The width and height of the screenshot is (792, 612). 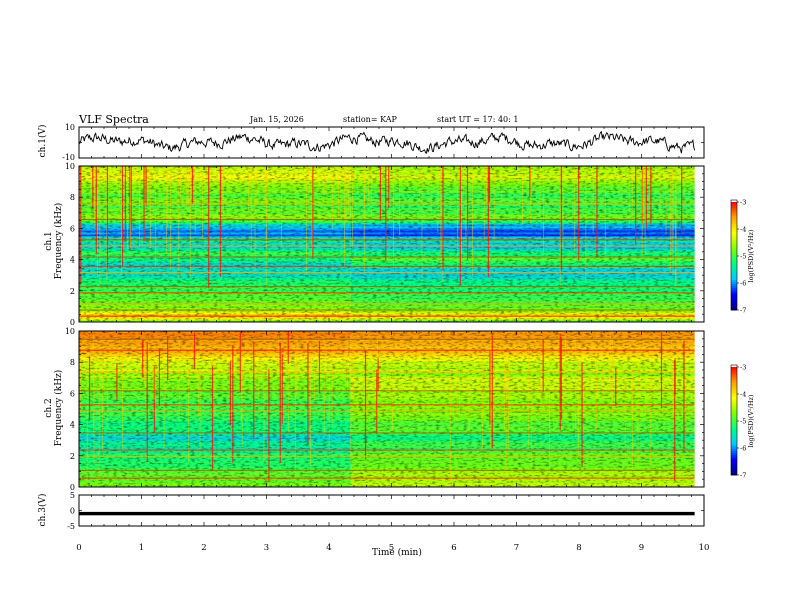 I want to click on freq-tick-label: 4, so click(x=72, y=425).